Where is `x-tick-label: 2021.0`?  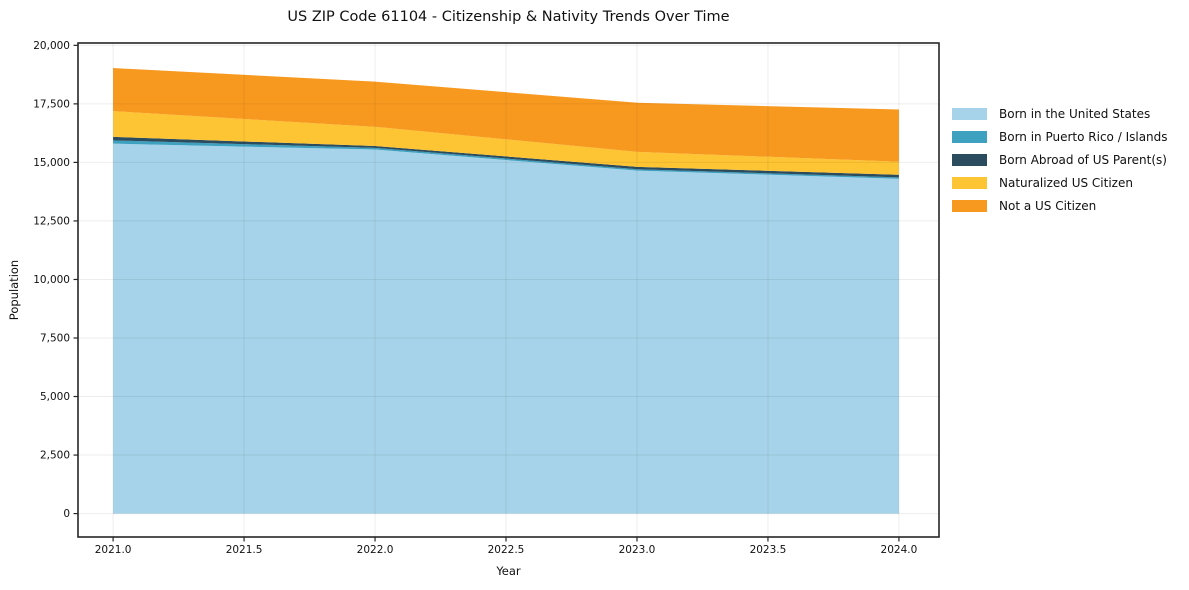 x-tick-label: 2021.0 is located at coordinates (113, 550).